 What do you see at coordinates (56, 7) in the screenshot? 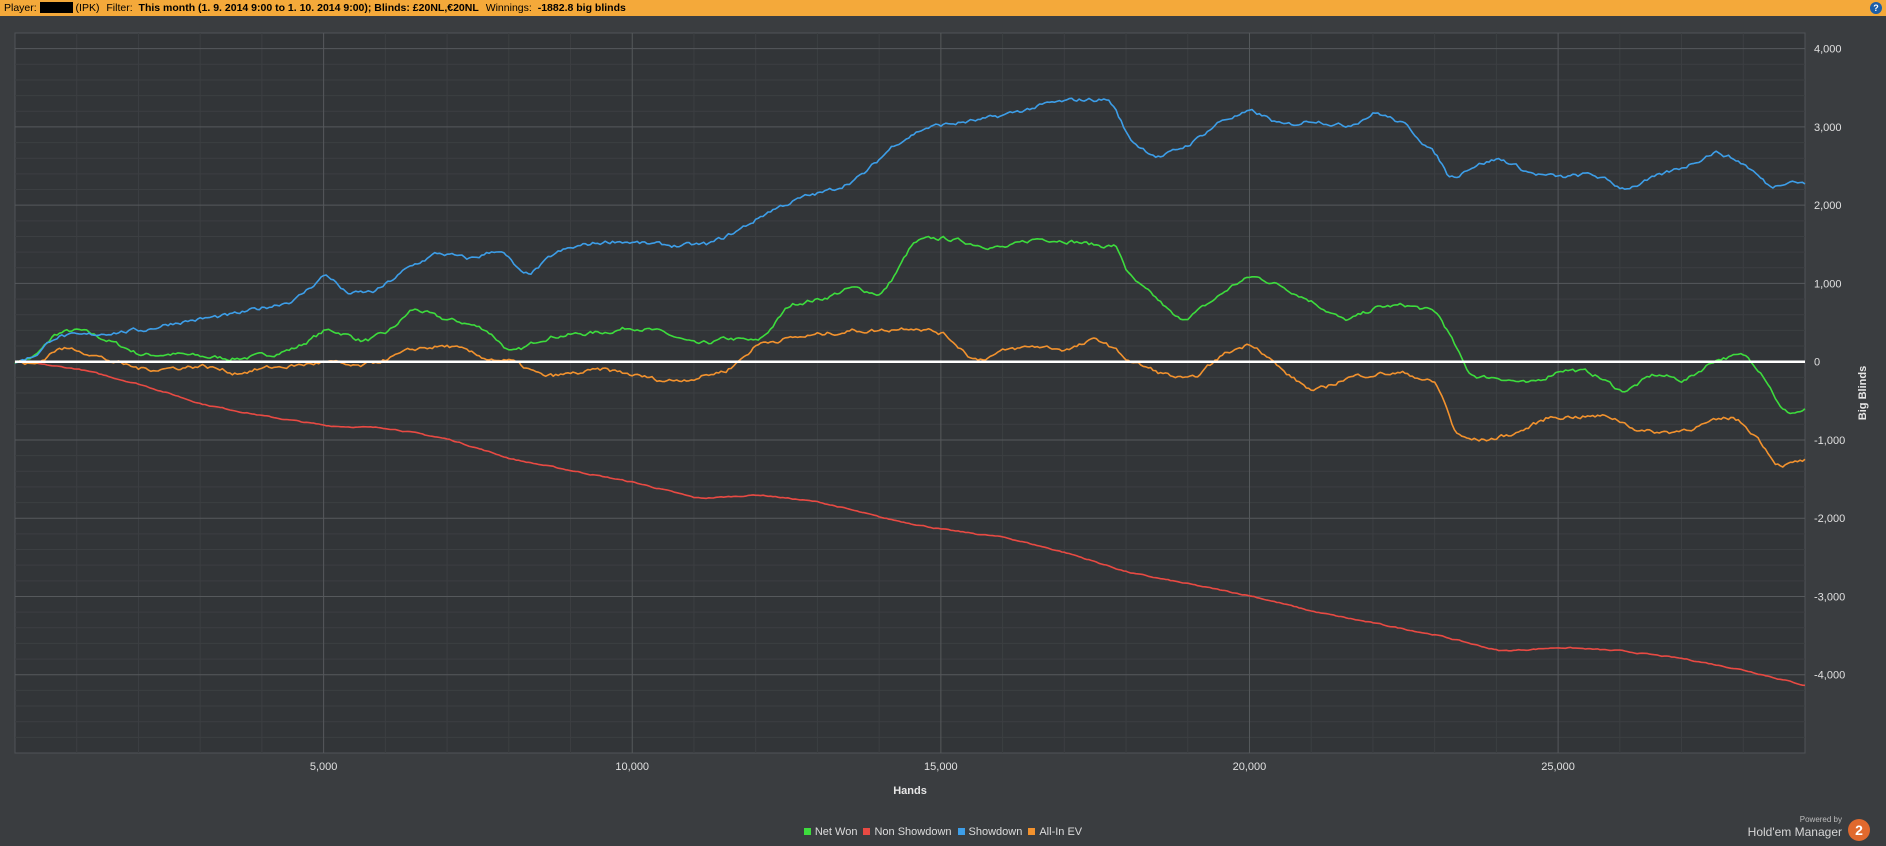
I see `redacted-player-name` at bounding box center [56, 7].